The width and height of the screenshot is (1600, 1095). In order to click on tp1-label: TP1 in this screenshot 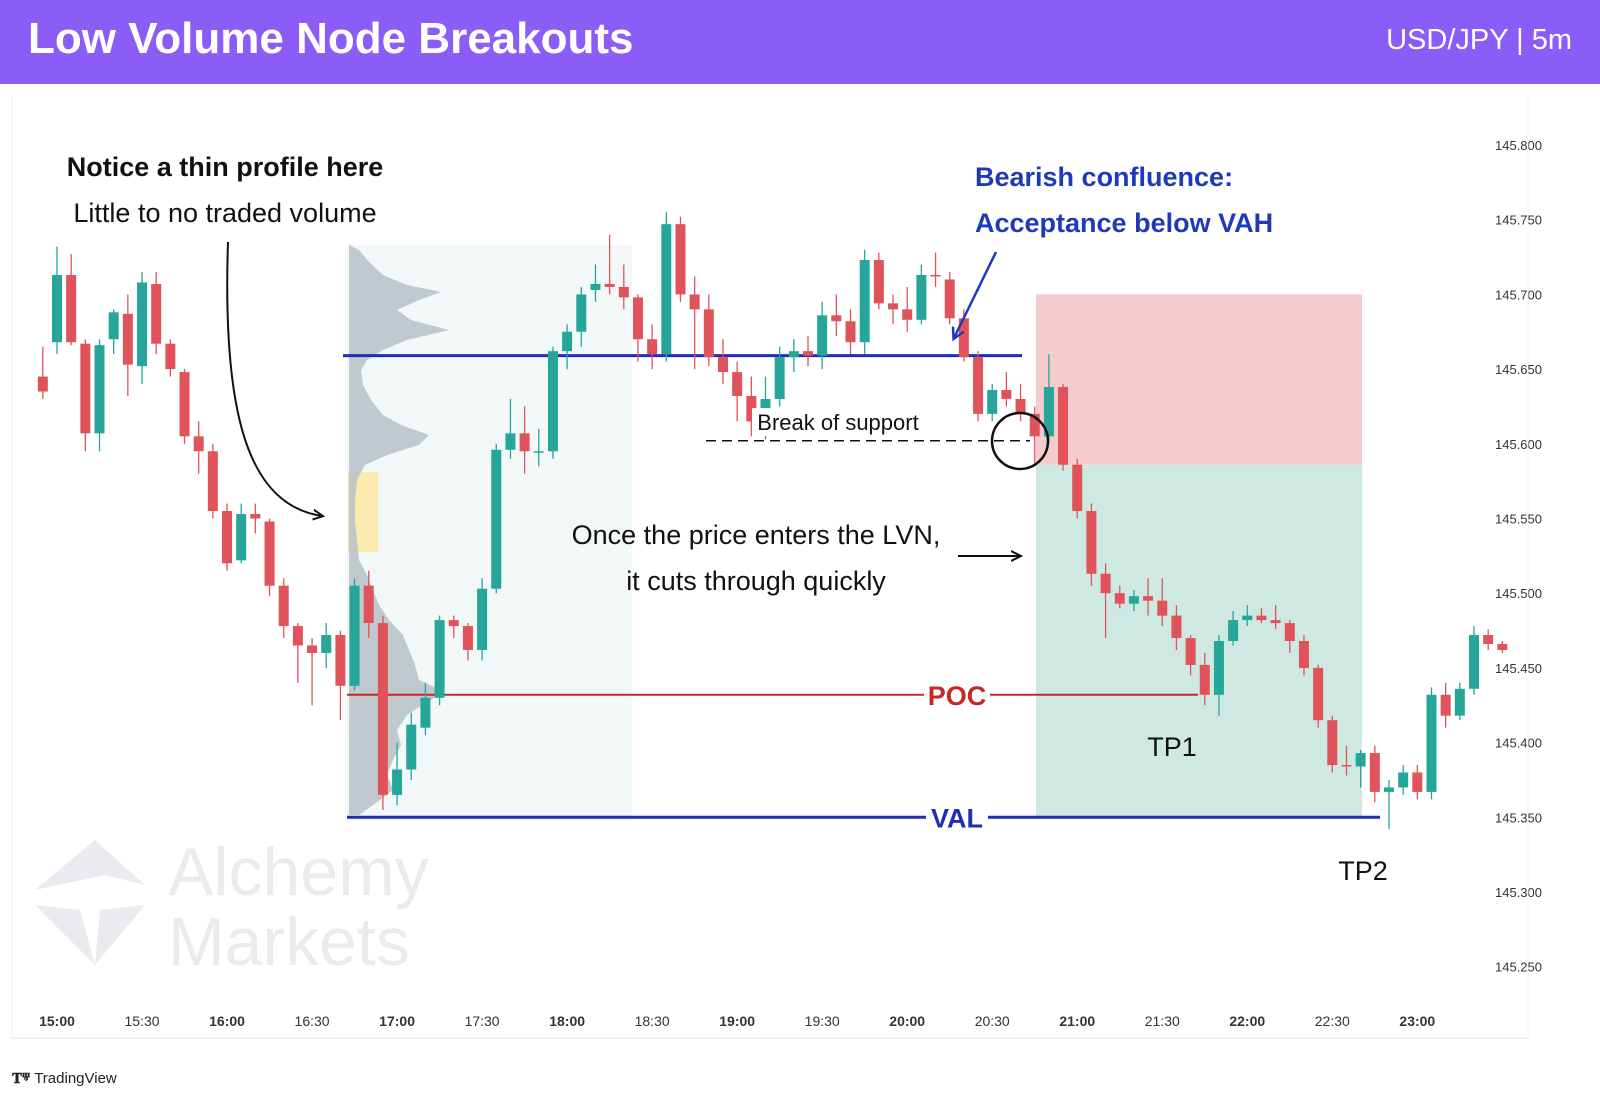, I will do `click(1172, 747)`.